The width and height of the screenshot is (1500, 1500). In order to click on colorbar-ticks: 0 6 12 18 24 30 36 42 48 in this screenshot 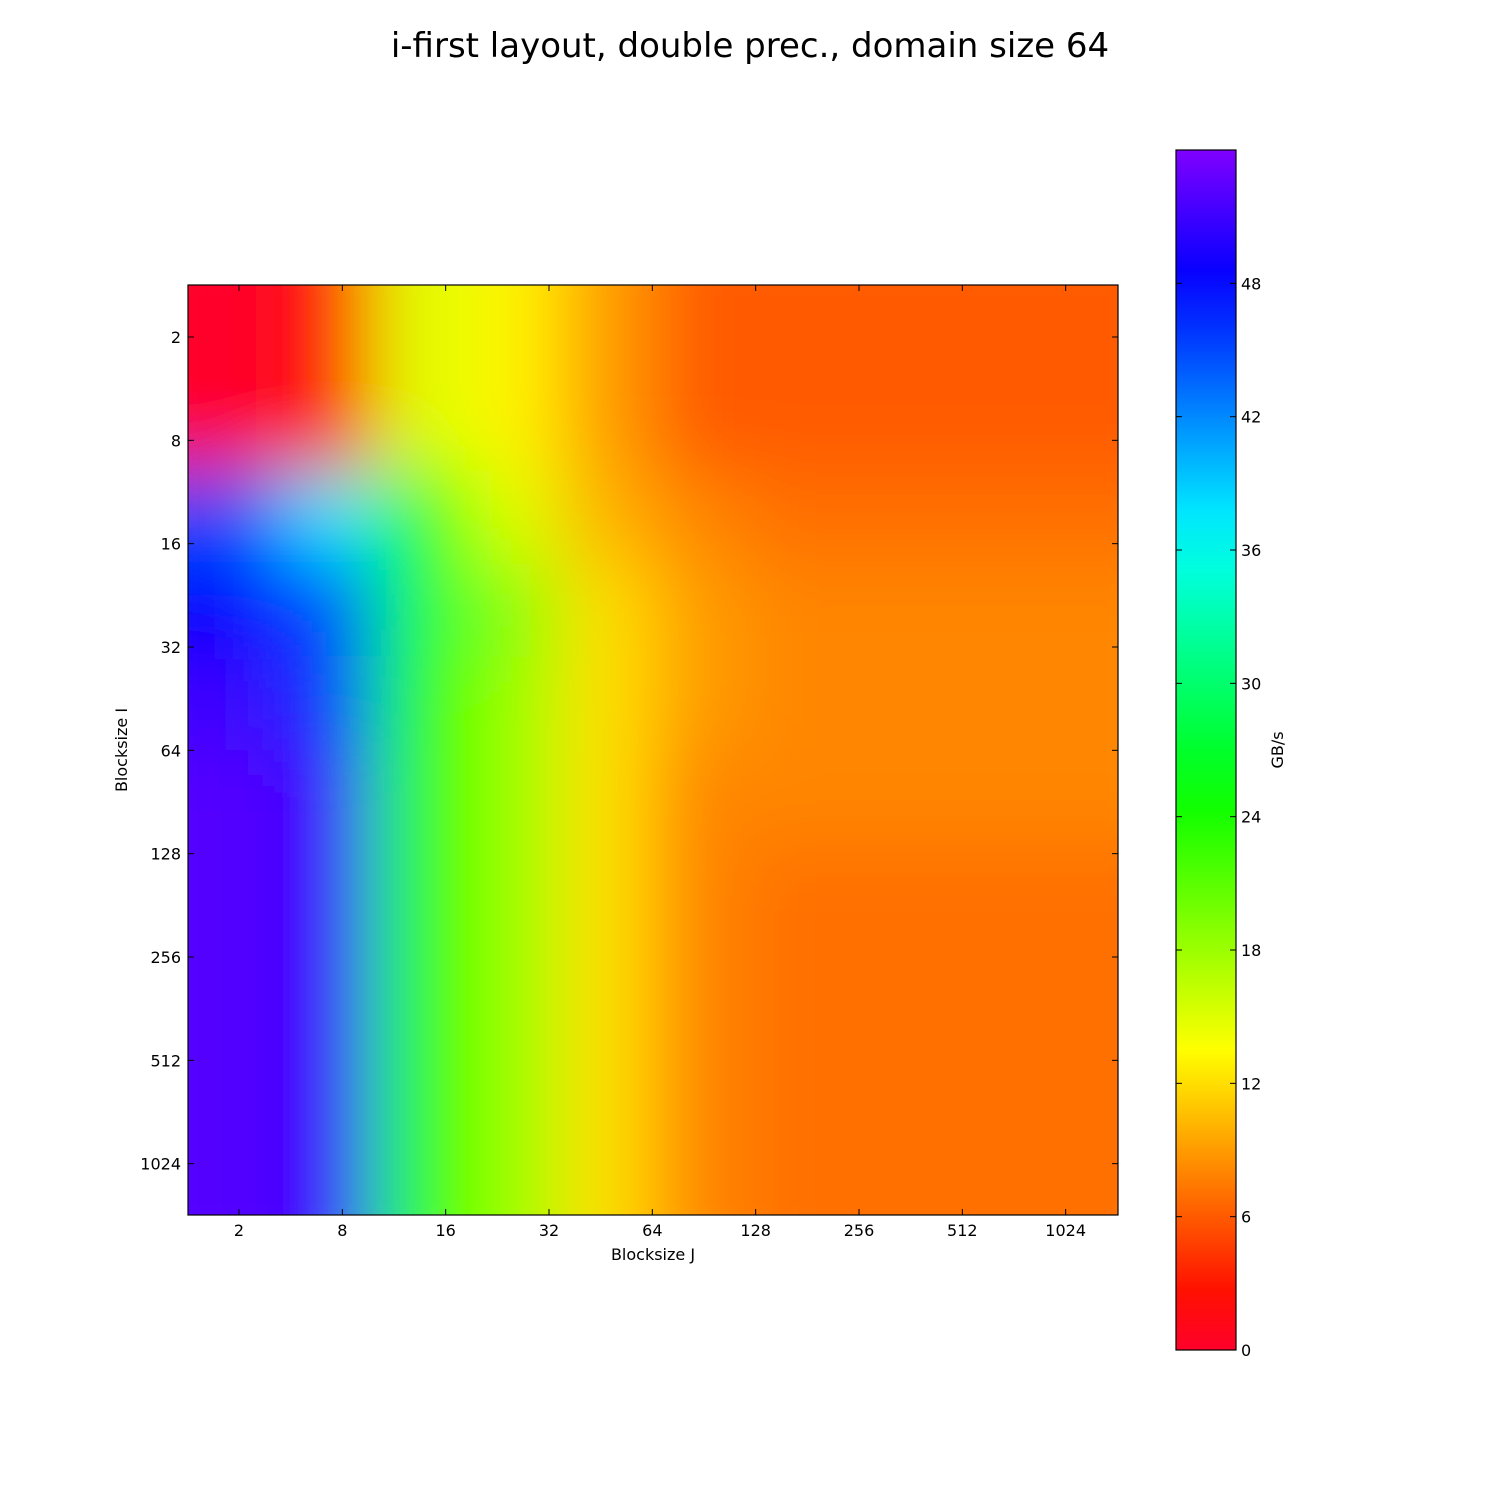, I will do `click(1218, 817)`.